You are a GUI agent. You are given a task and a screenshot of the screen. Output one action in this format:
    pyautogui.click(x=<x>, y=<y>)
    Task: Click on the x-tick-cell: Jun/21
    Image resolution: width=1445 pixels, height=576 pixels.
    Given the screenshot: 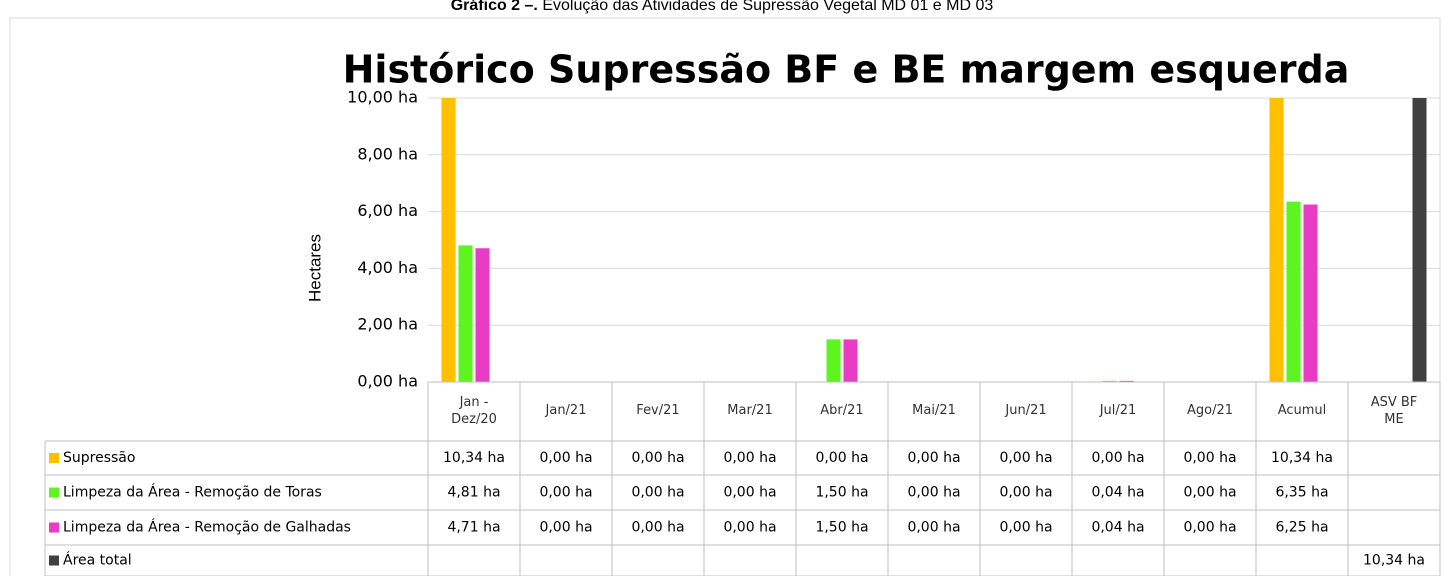 What is the action you would take?
    pyautogui.click(x=1026, y=411)
    